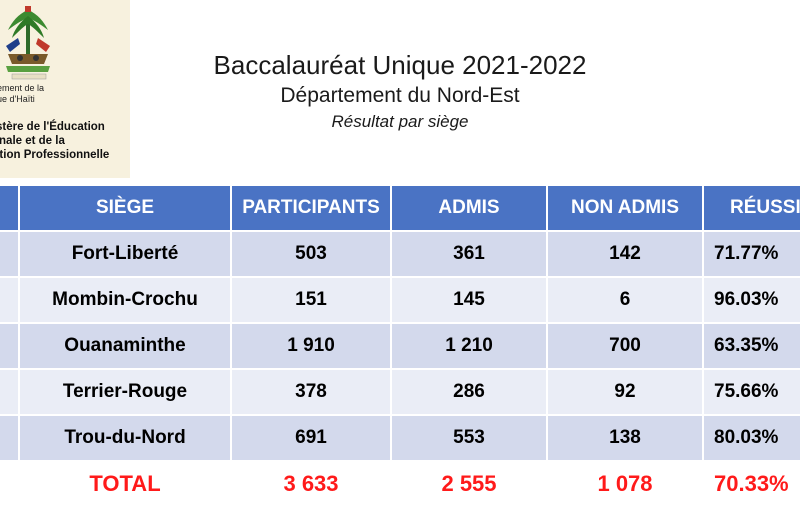 This screenshot has height=506, width=800. Describe the element at coordinates (626, 438) in the screenshot. I see `cell-non-admis: 138` at that location.